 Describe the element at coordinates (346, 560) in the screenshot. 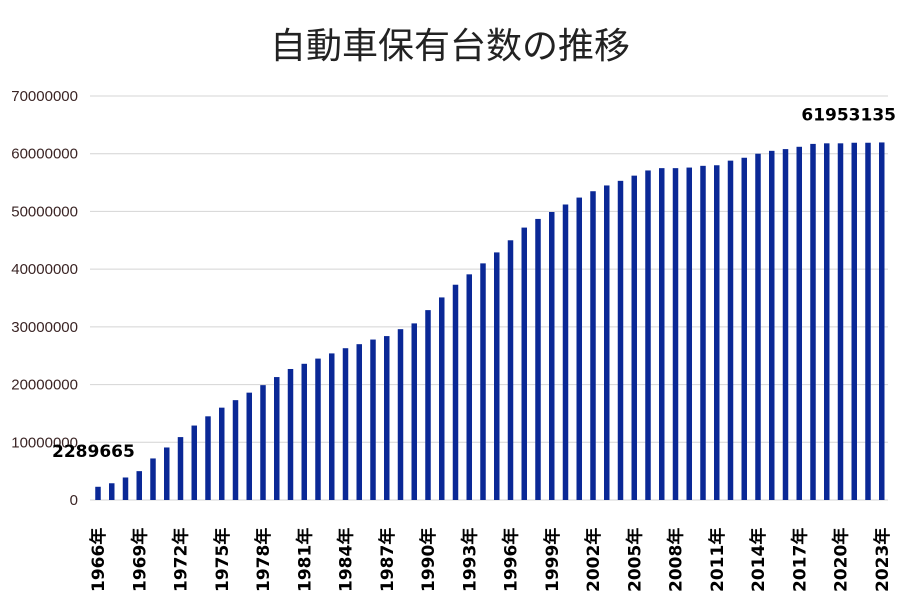

I see `x-tick-label: 1984年` at that location.